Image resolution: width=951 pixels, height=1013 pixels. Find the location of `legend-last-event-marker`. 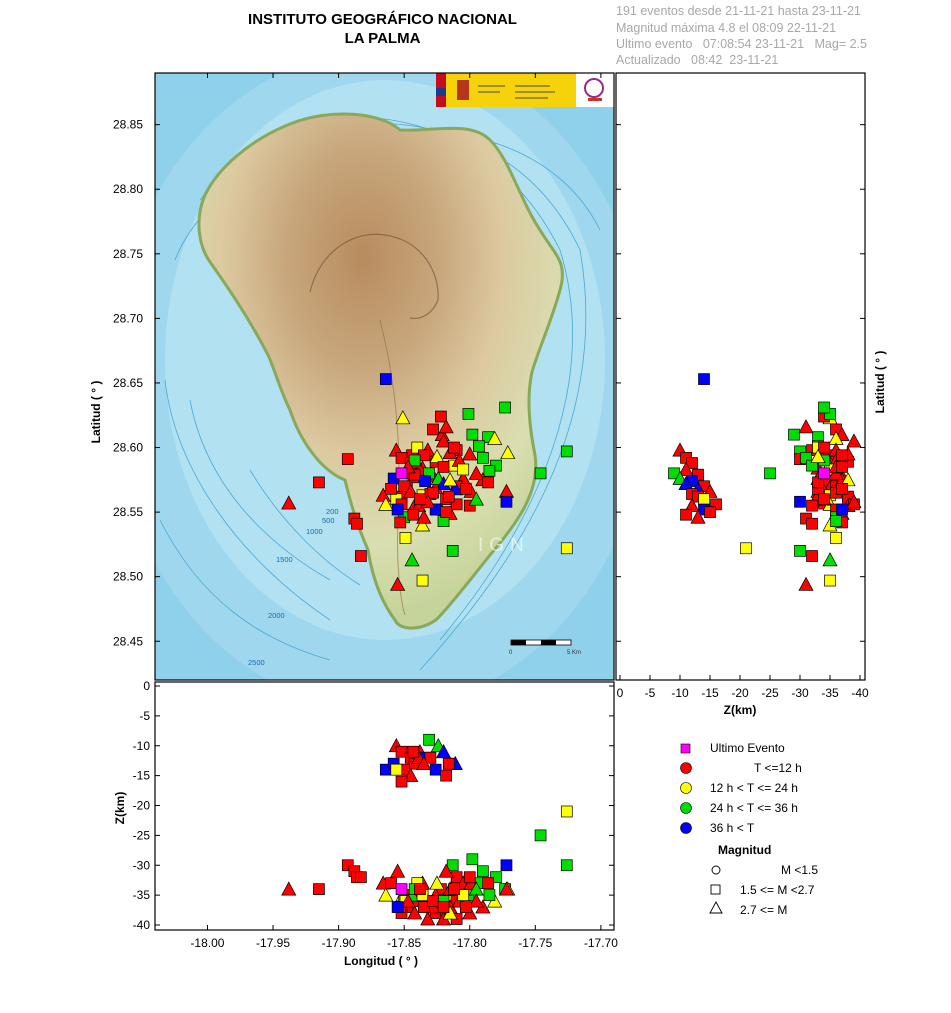

legend-last-event-marker is located at coordinates (685, 748).